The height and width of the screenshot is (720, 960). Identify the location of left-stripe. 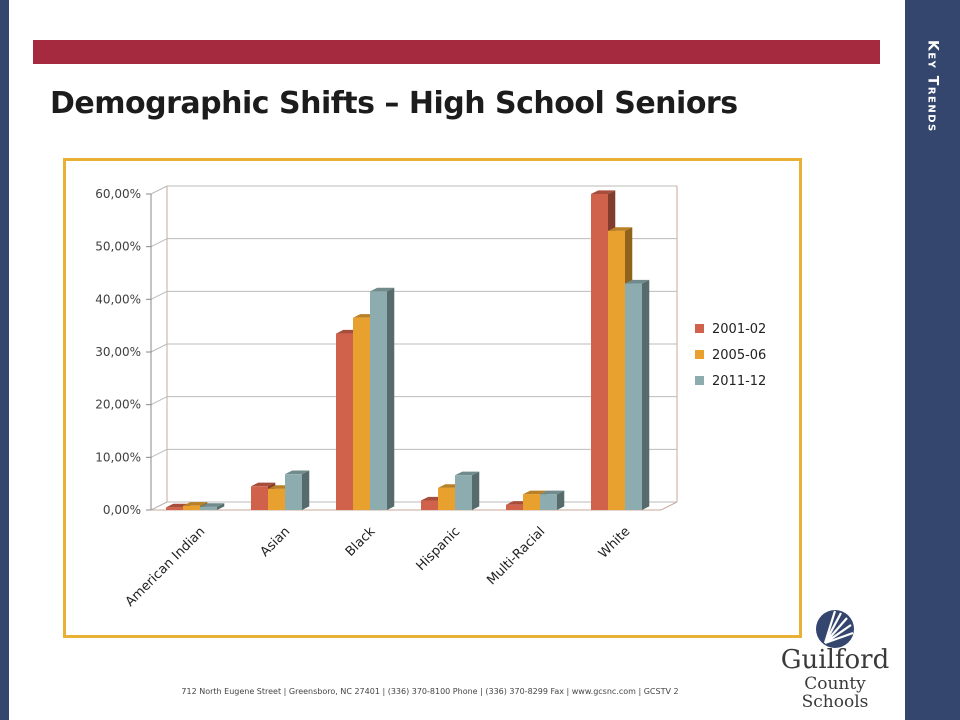
(4, 360).